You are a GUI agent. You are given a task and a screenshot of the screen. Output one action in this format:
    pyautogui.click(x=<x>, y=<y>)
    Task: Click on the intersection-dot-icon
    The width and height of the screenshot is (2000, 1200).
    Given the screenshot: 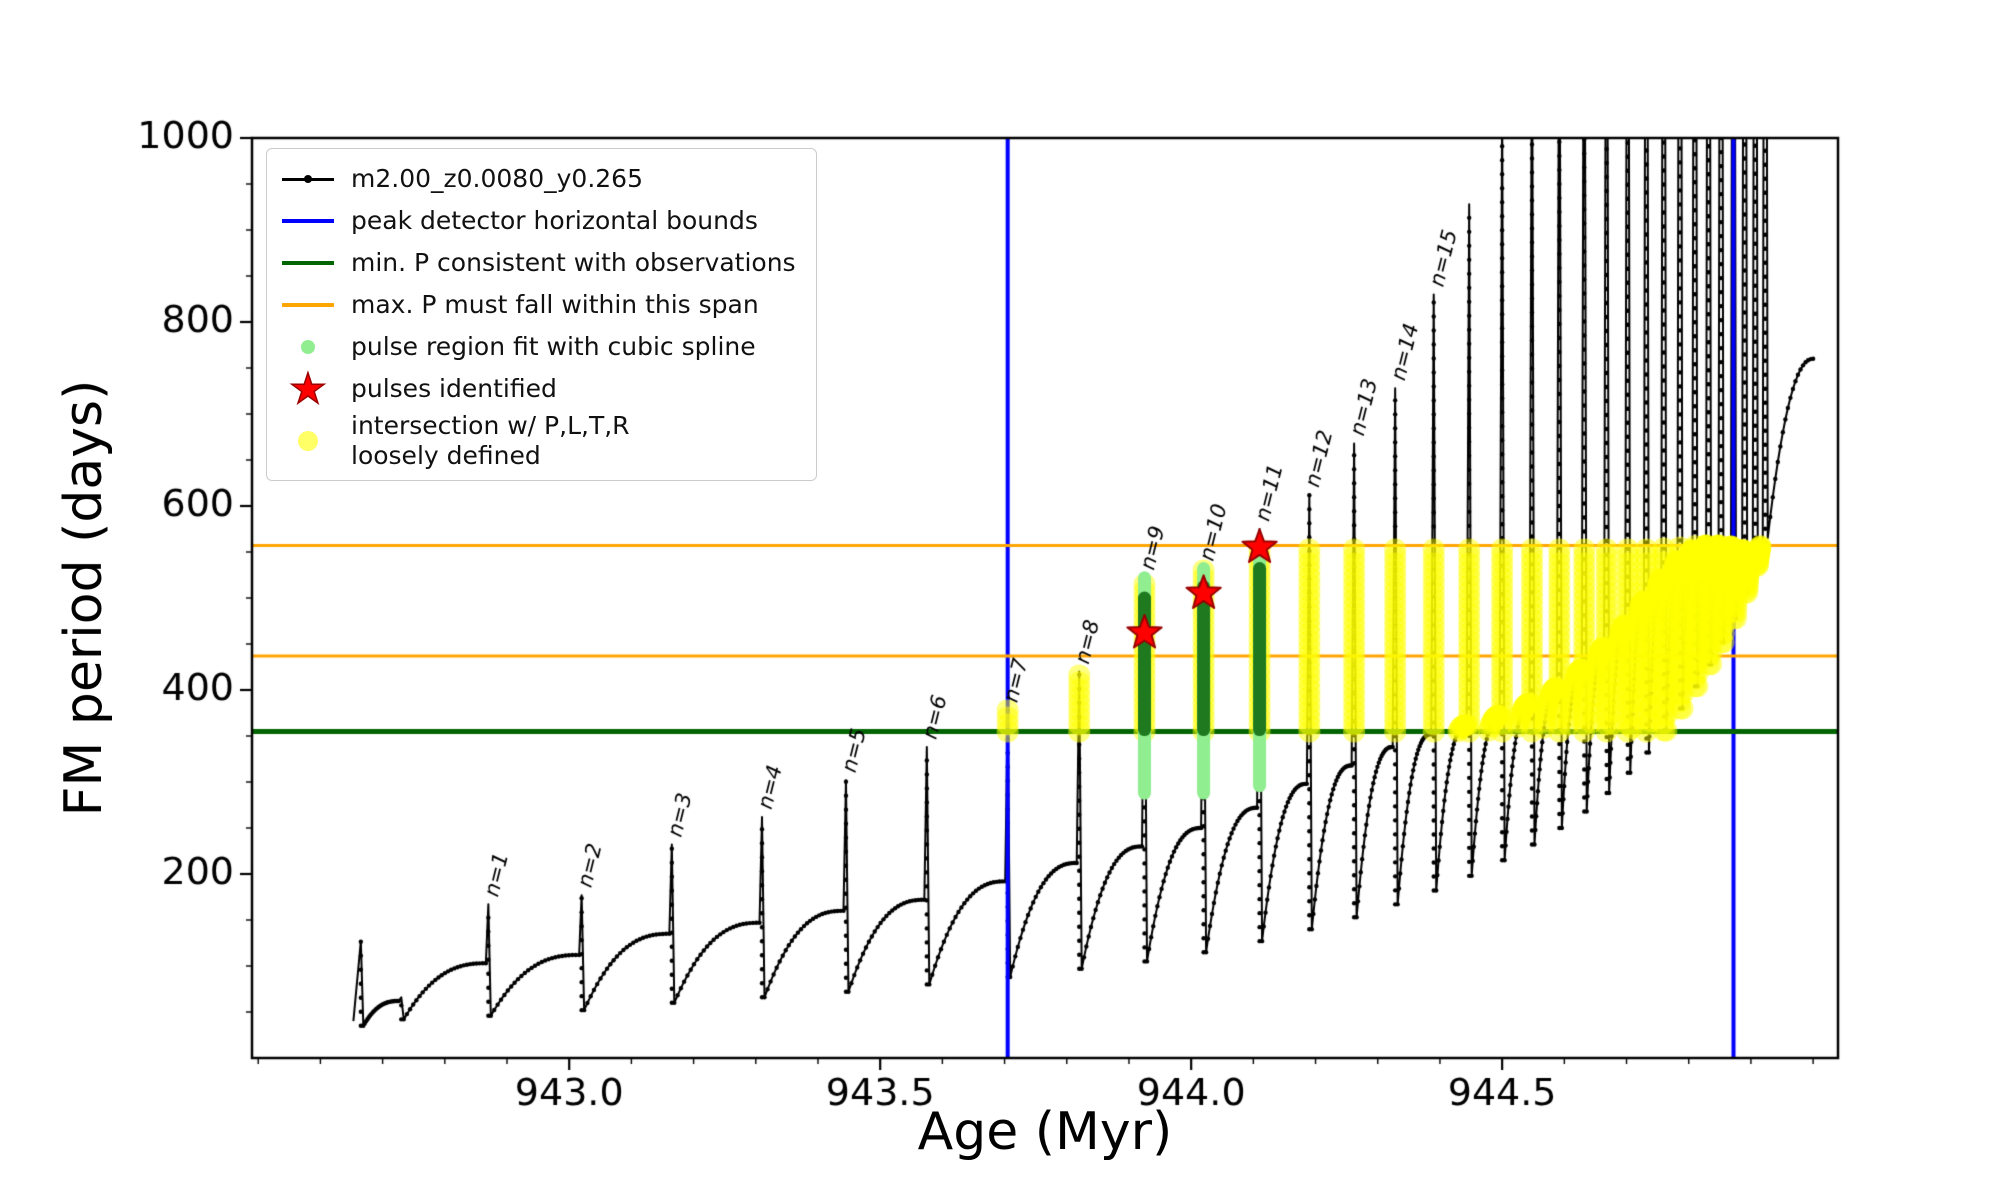 What is the action you would take?
    pyautogui.click(x=308, y=440)
    